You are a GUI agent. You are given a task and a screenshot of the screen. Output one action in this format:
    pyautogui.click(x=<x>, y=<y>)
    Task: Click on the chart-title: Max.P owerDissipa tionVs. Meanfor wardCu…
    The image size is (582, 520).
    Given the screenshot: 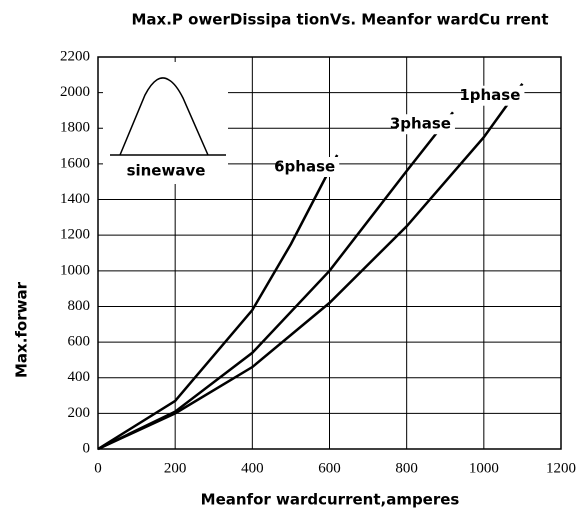 What is the action you would take?
    pyautogui.click(x=340, y=20)
    